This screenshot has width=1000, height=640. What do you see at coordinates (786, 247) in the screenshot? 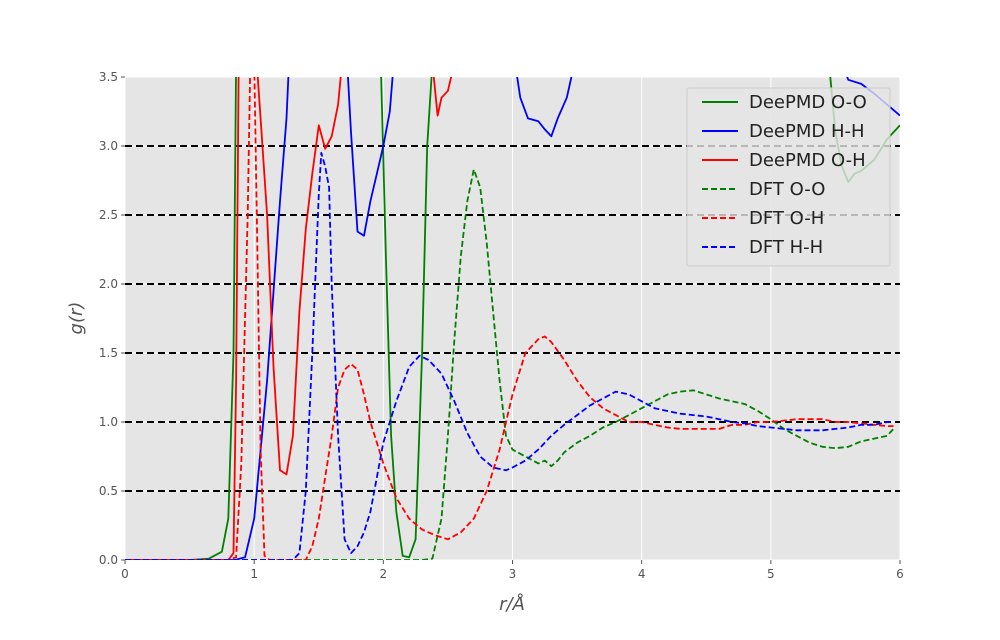
I see `legend-label: DFT H-H` at bounding box center [786, 247].